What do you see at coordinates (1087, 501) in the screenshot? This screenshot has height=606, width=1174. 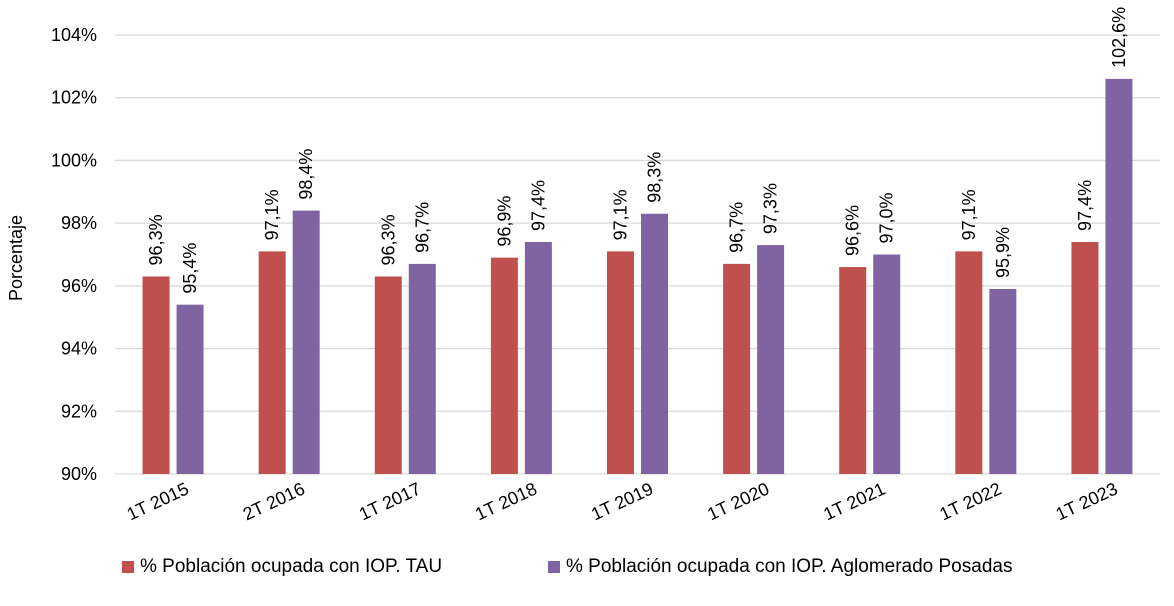 I see `x-tick-label: 1T 2023` at bounding box center [1087, 501].